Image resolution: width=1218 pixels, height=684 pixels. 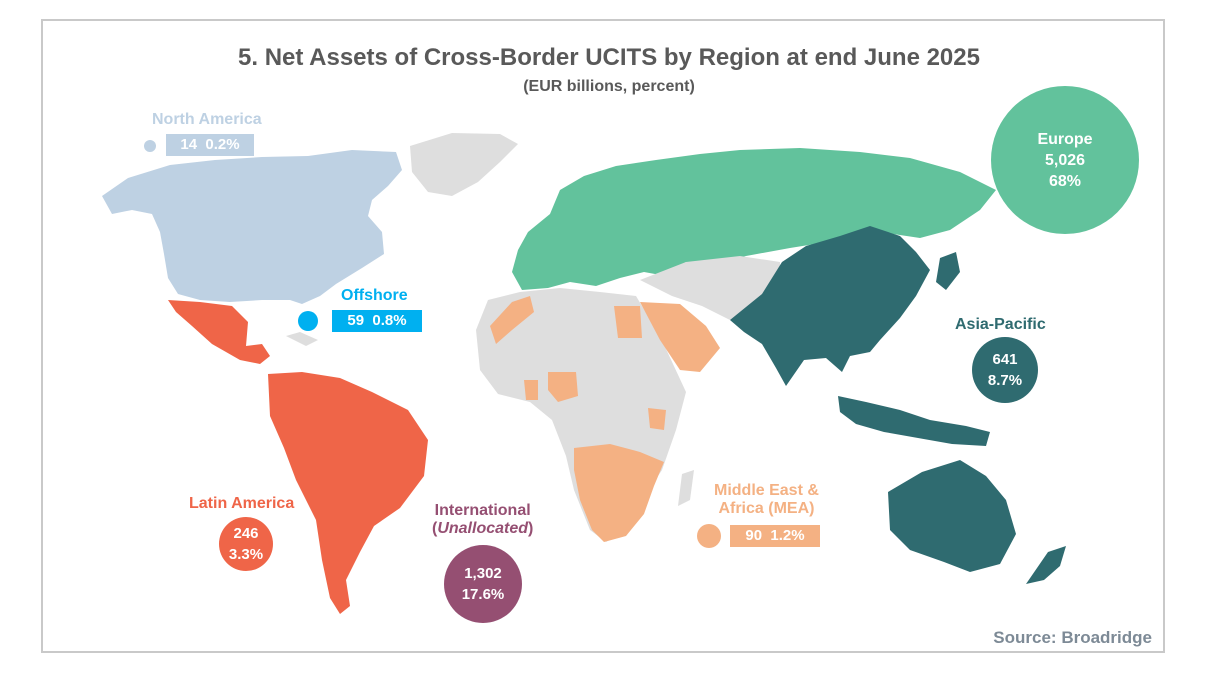 What do you see at coordinates (483, 584) in the screenshot?
I see `international-bubble: 1,302 17.6%` at bounding box center [483, 584].